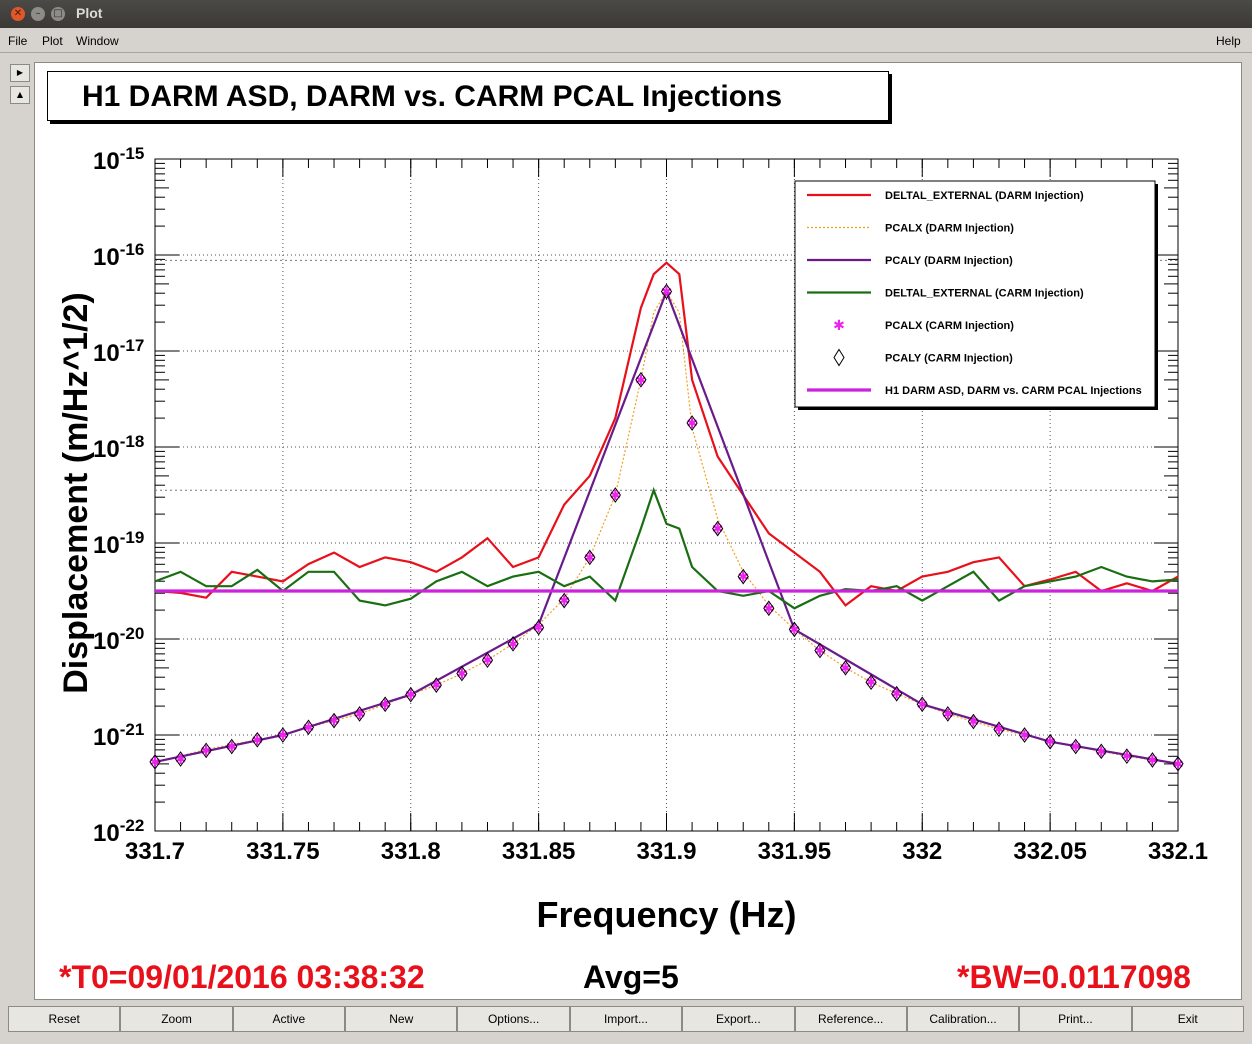 The width and height of the screenshot is (1252, 1044). What do you see at coordinates (76, 493) in the screenshot?
I see `y-axis-title: Displacement (m/Hz^1/2)` at bounding box center [76, 493].